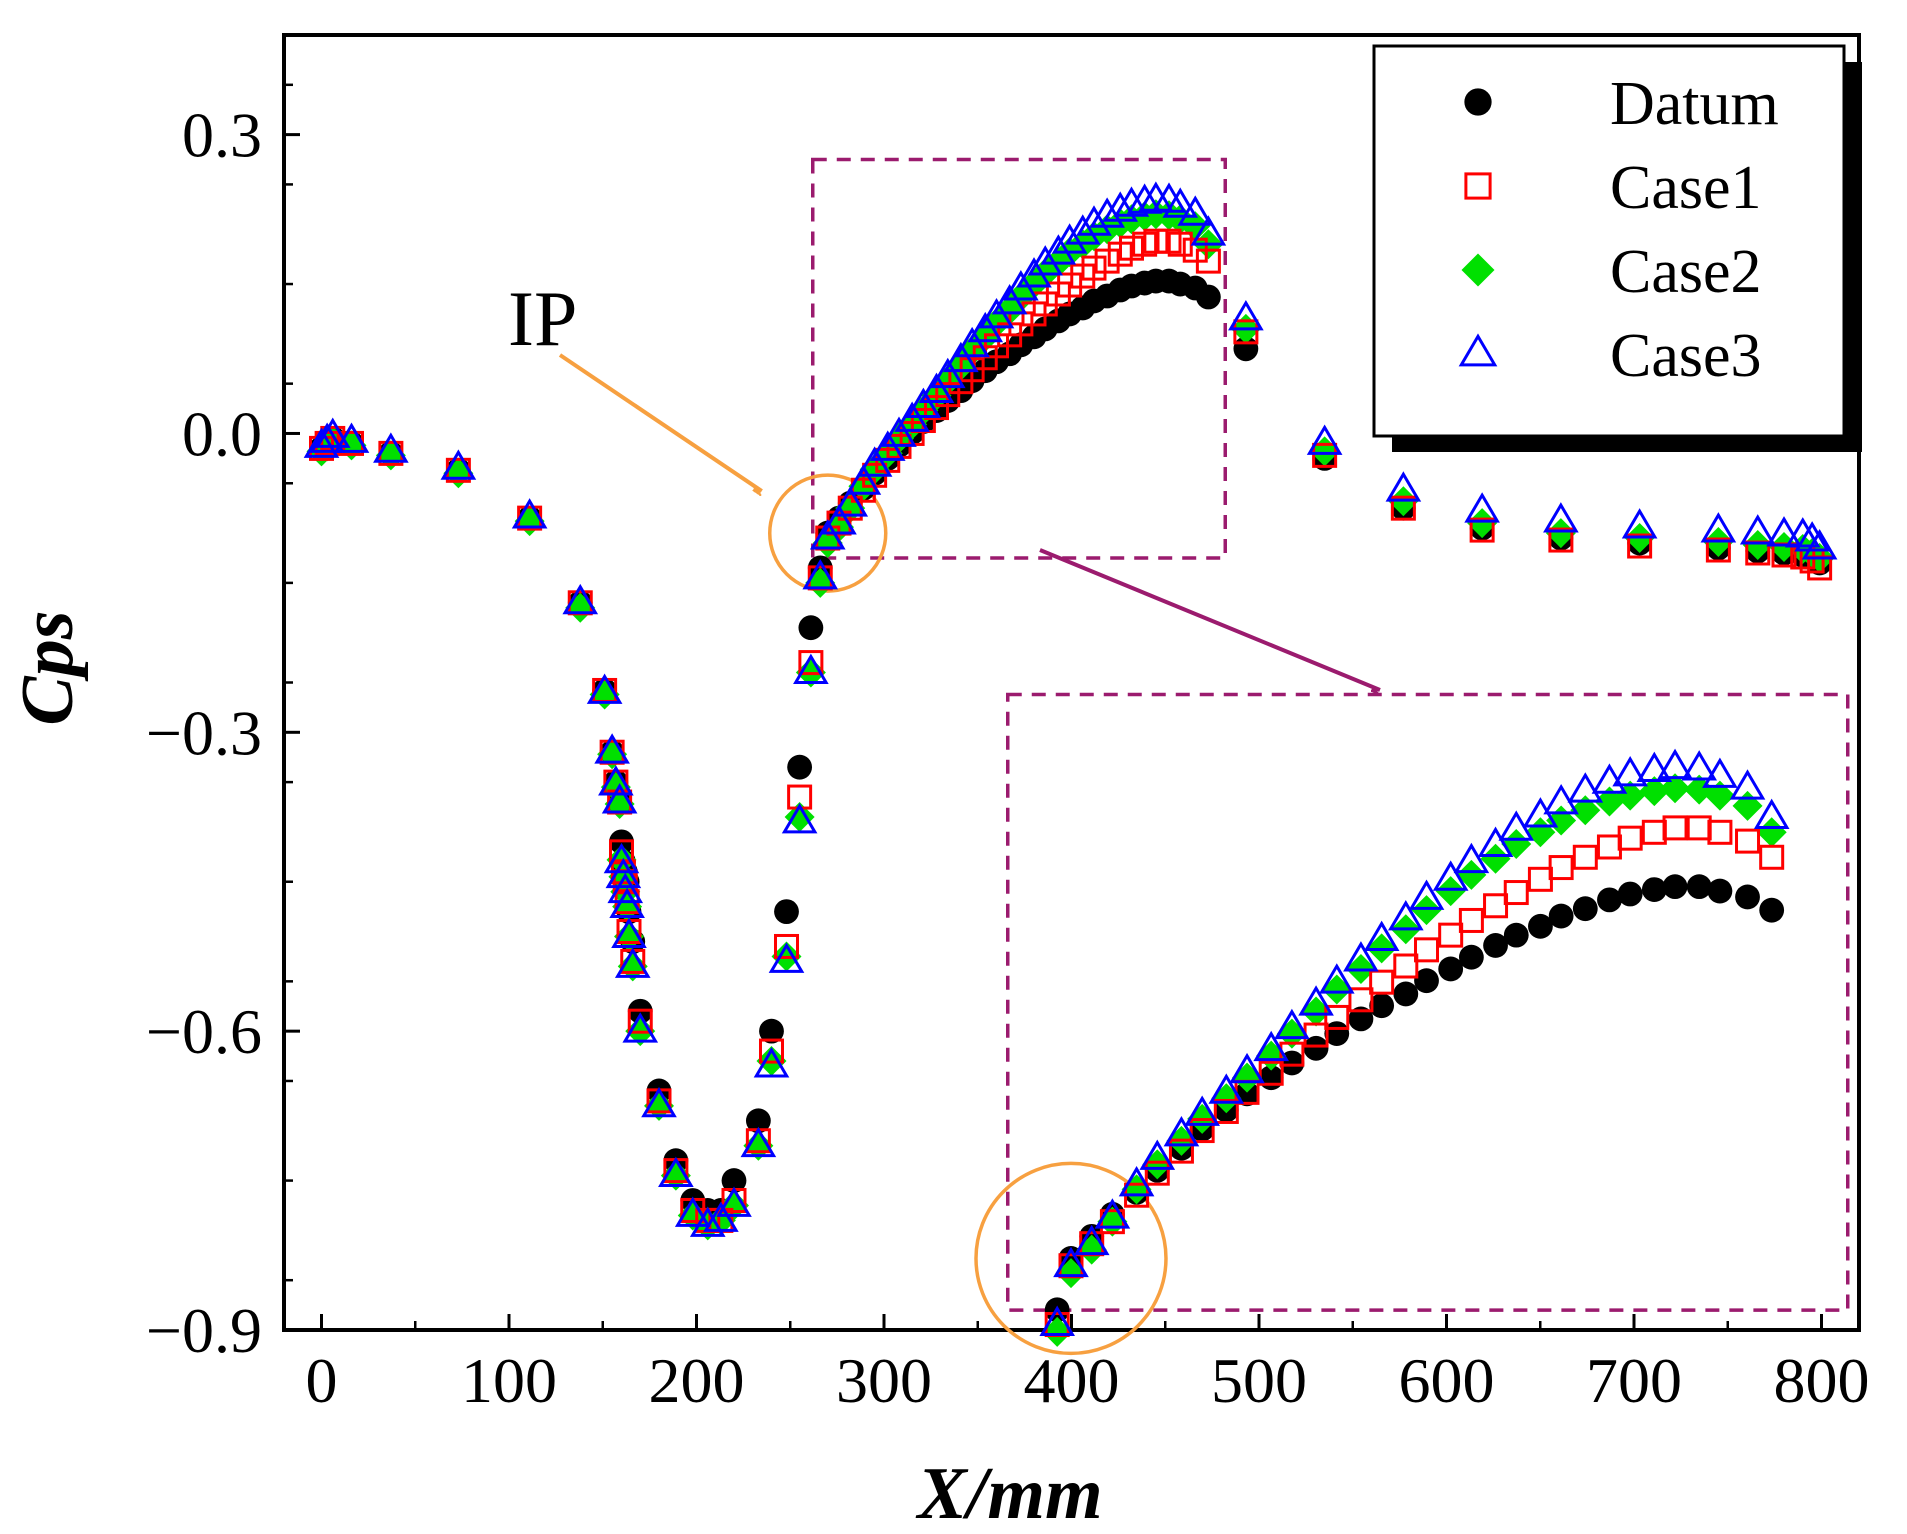 Image resolution: width=1907 pixels, height=1534 pixels. I want to click on legend: Datum Case1 Case2 Case3, so click(1617, 248).